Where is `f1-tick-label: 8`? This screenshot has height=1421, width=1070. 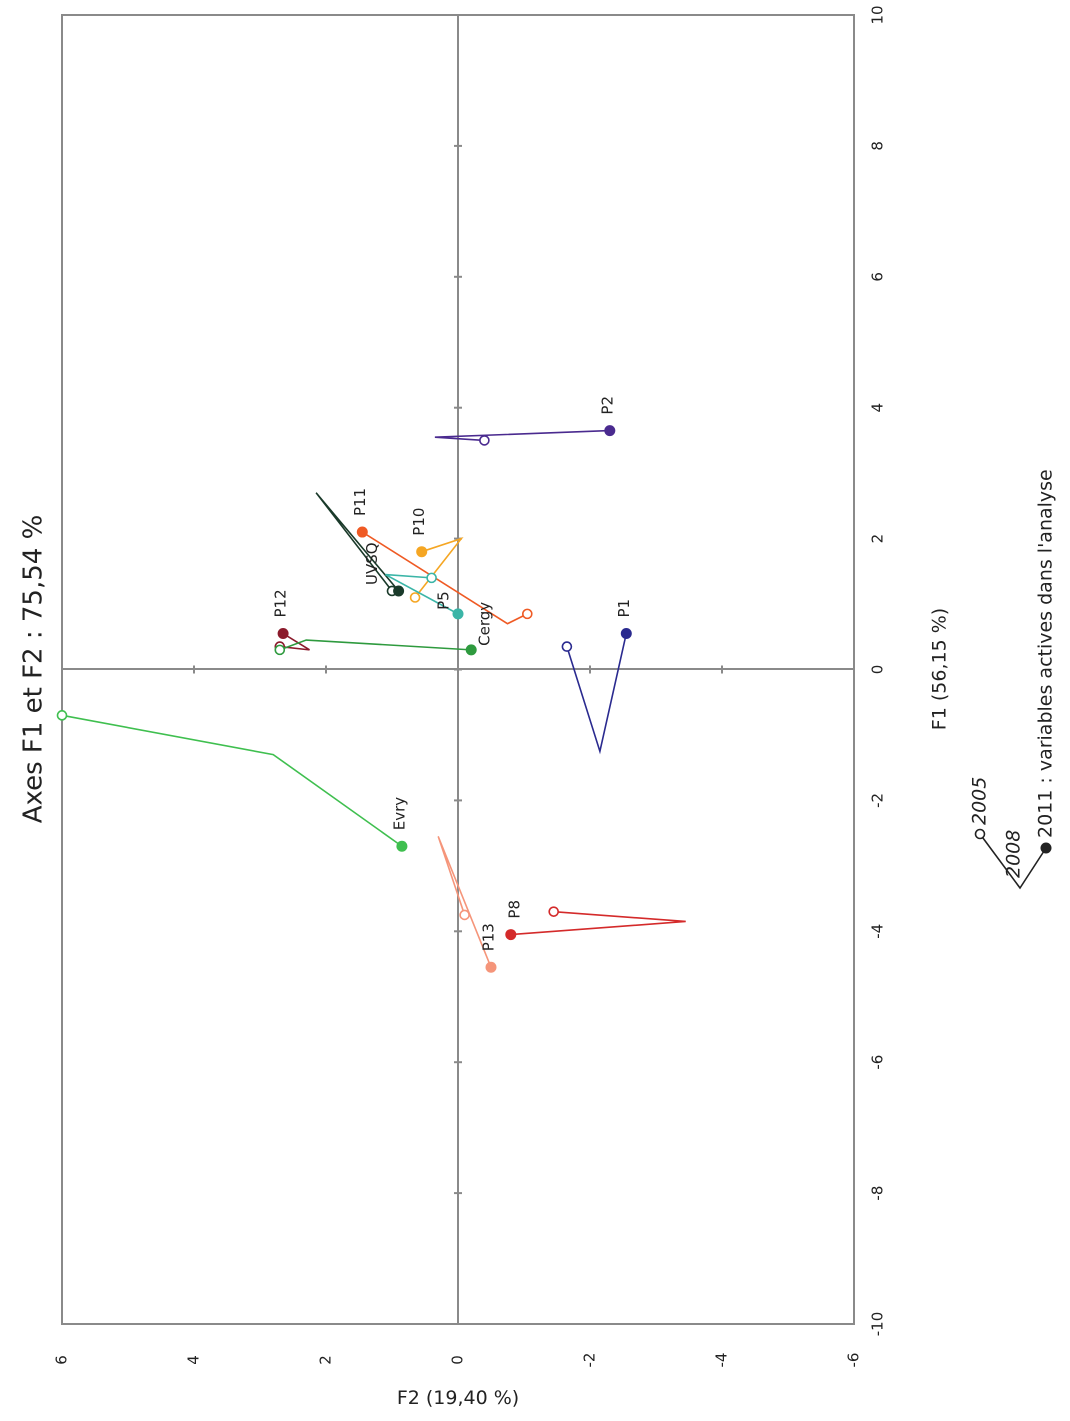 f1-tick-label: 8 is located at coordinates (878, 146).